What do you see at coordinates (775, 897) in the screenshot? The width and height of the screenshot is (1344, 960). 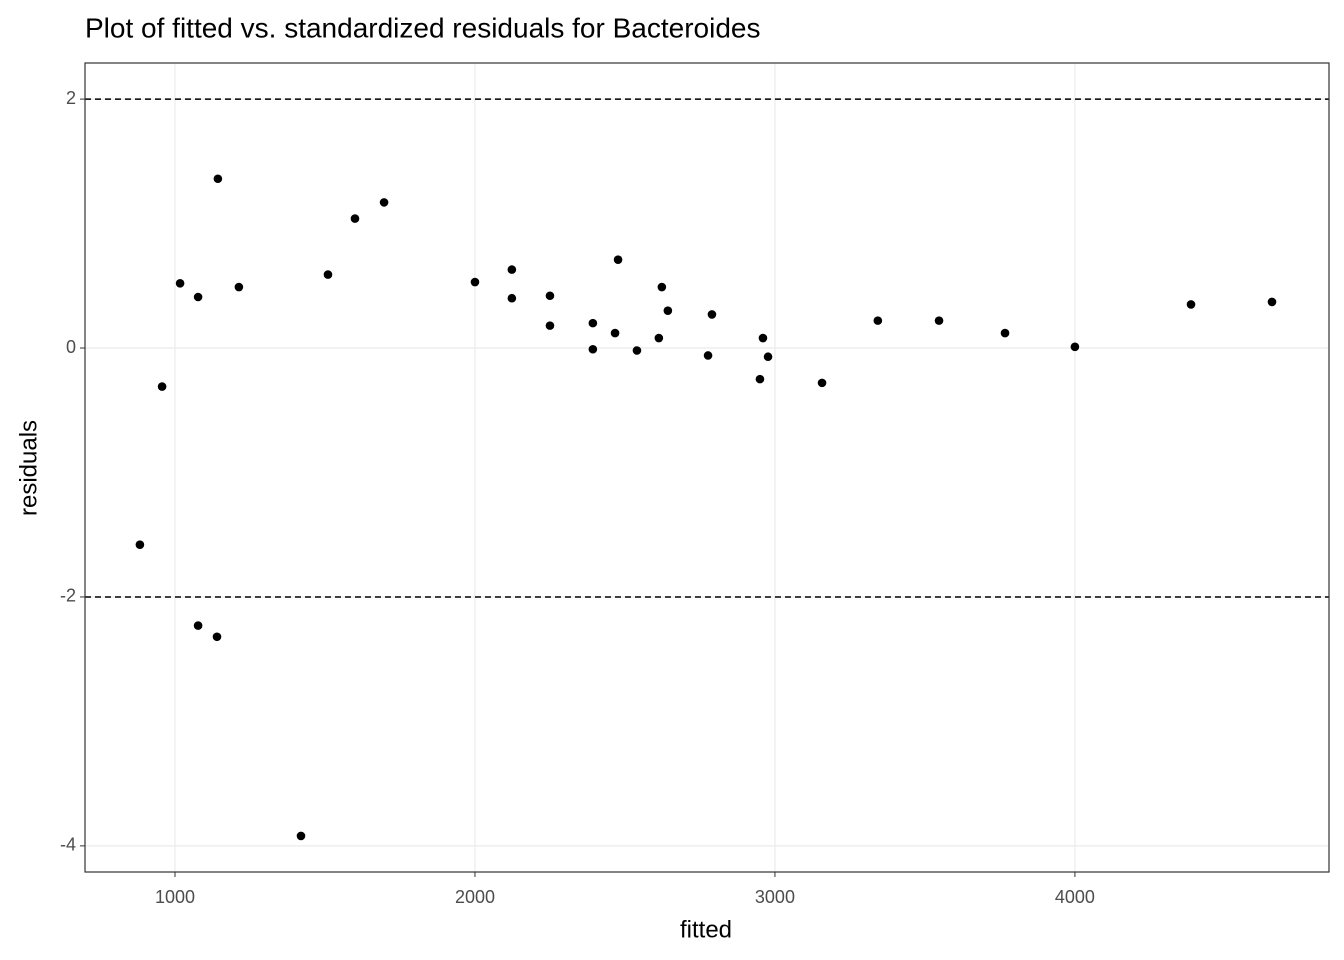 I see `x-tick-label: 3000` at bounding box center [775, 897].